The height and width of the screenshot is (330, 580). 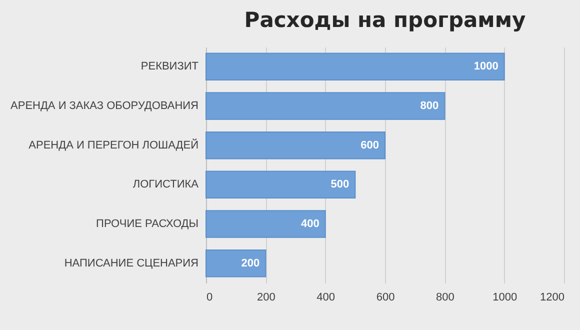 What do you see at coordinates (445, 298) in the screenshot?
I see `x-tick-label: 800` at bounding box center [445, 298].